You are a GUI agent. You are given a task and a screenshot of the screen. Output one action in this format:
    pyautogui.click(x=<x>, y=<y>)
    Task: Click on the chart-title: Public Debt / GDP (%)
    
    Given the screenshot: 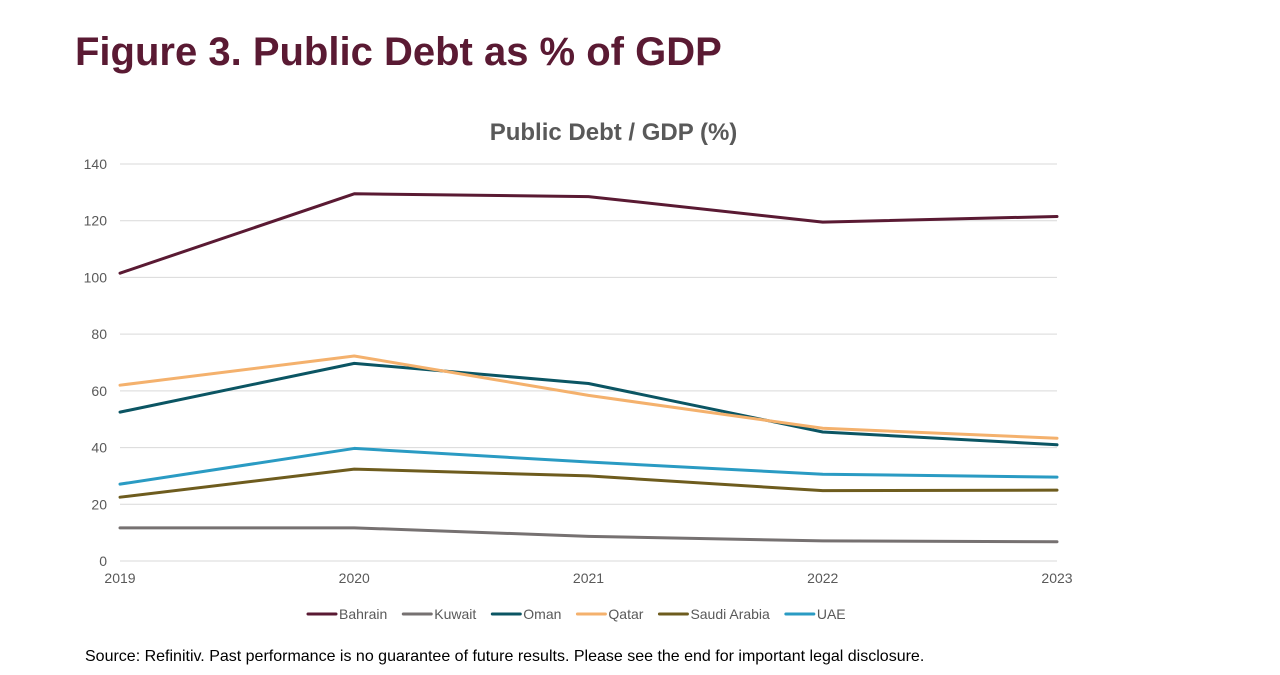 What is the action you would take?
    pyautogui.click(x=614, y=132)
    